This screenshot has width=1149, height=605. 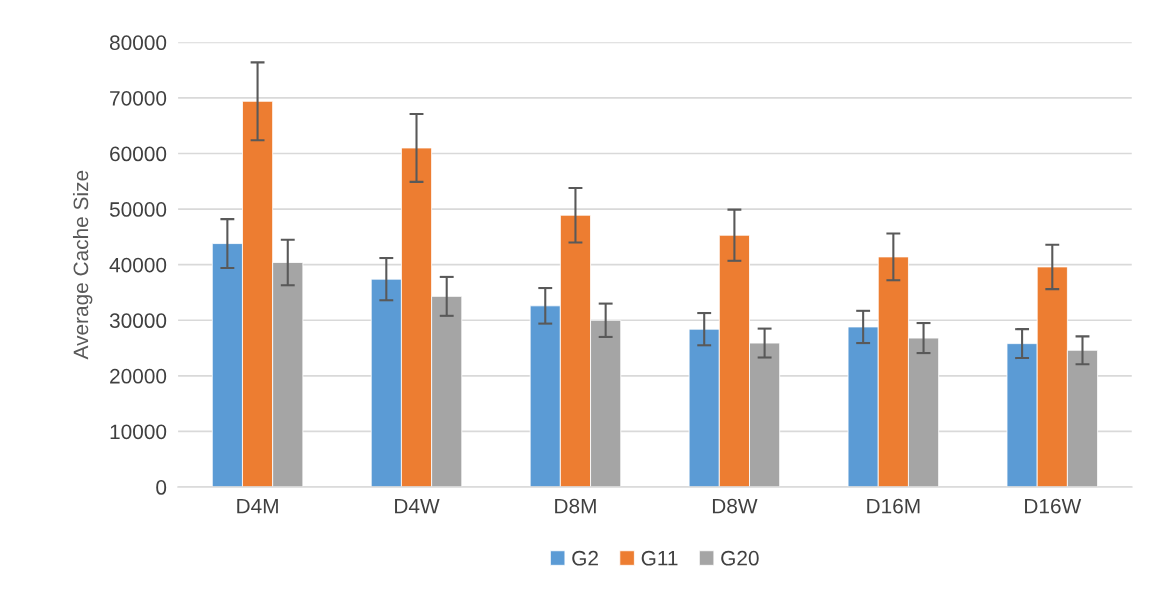 I want to click on y-tick-label: 30000, so click(x=138, y=321).